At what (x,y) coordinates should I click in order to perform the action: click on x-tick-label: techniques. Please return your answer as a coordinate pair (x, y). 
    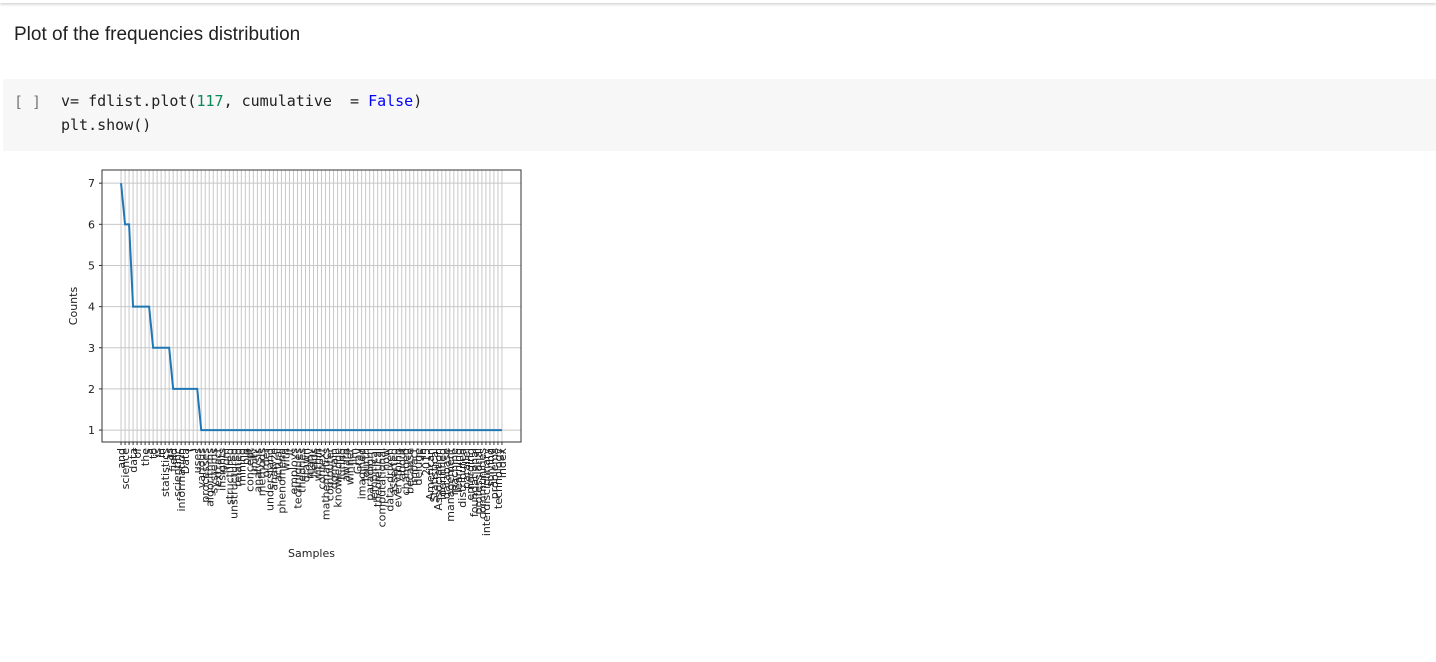
    Looking at the image, I should click on (297, 478).